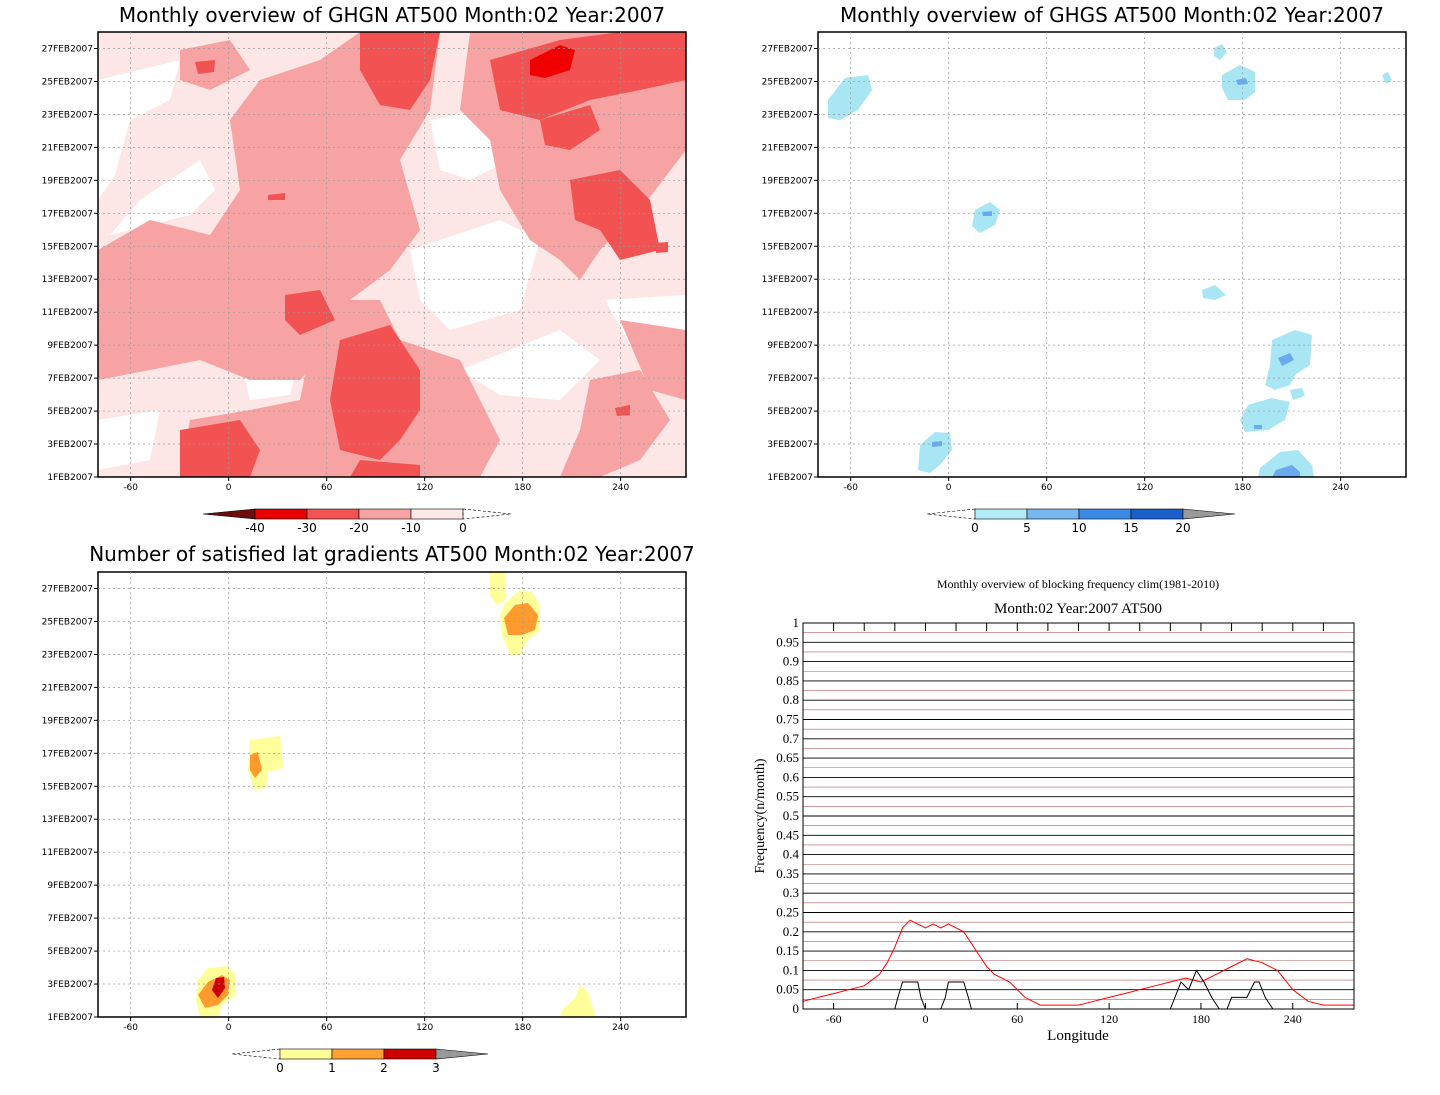 This screenshot has width=1440, height=1095. I want to click on colorbar-label: -10, so click(411, 528).